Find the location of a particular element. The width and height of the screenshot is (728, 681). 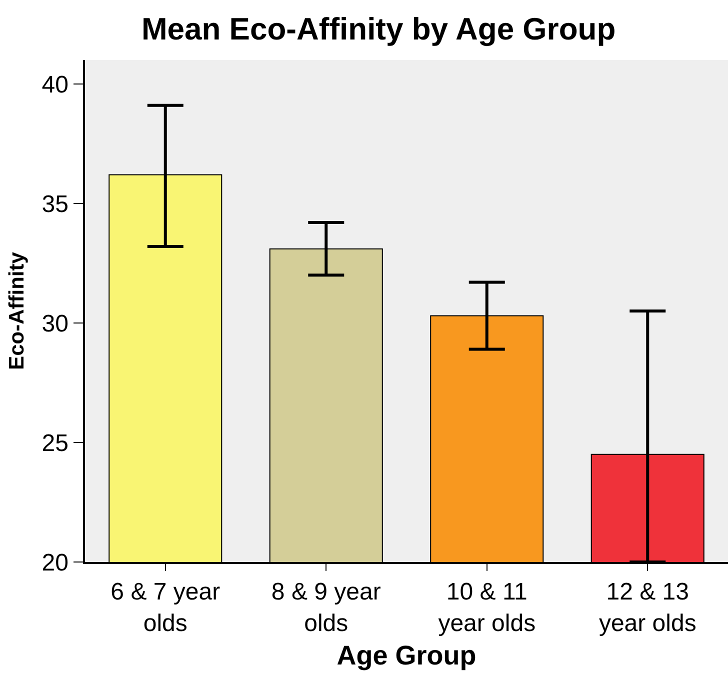

x-tick-label: 8 & 9 year olds is located at coordinates (326, 607).